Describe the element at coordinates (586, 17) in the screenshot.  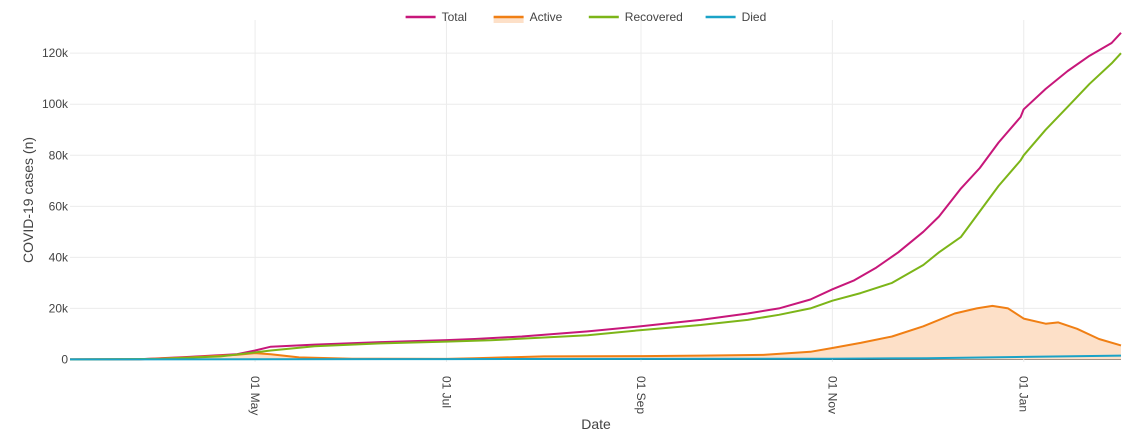
I see `legend: Total Active Recovered Died` at that location.